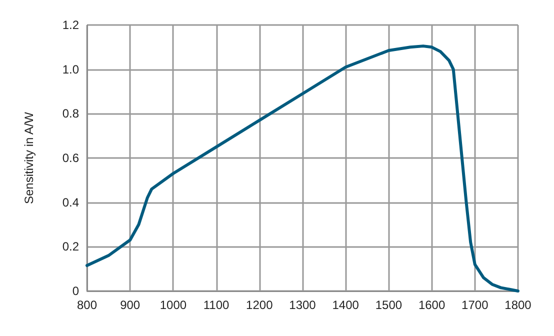 The image size is (554, 336). What do you see at coordinates (475, 305) in the screenshot?
I see `x-tick-label: 1700` at bounding box center [475, 305].